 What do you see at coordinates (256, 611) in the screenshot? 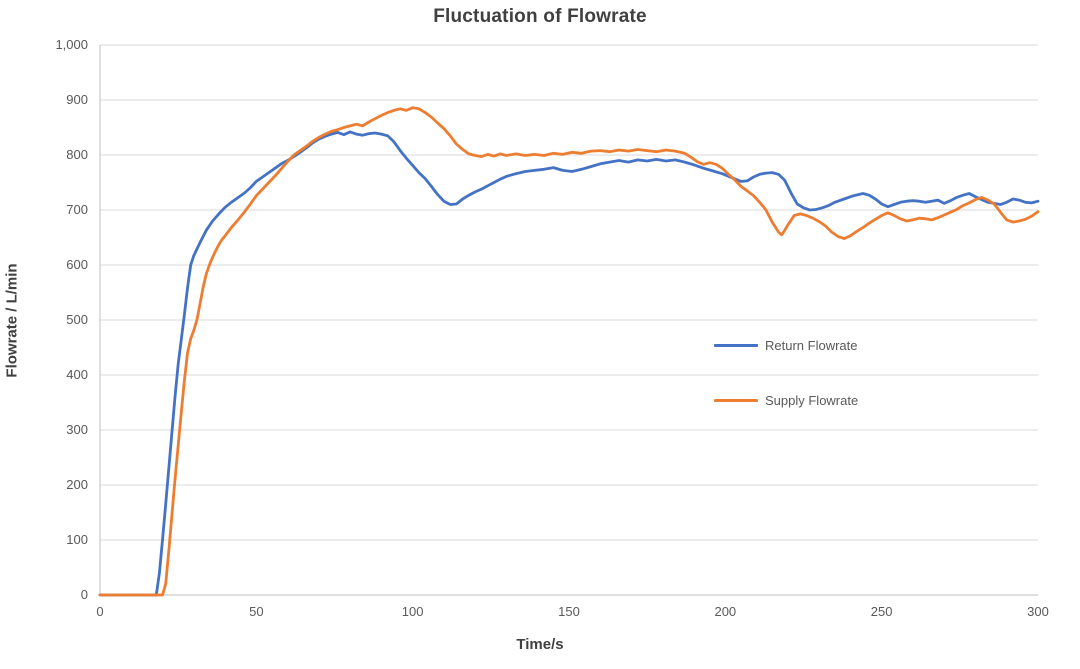
I see `x-tick-label-50: 50` at bounding box center [256, 611].